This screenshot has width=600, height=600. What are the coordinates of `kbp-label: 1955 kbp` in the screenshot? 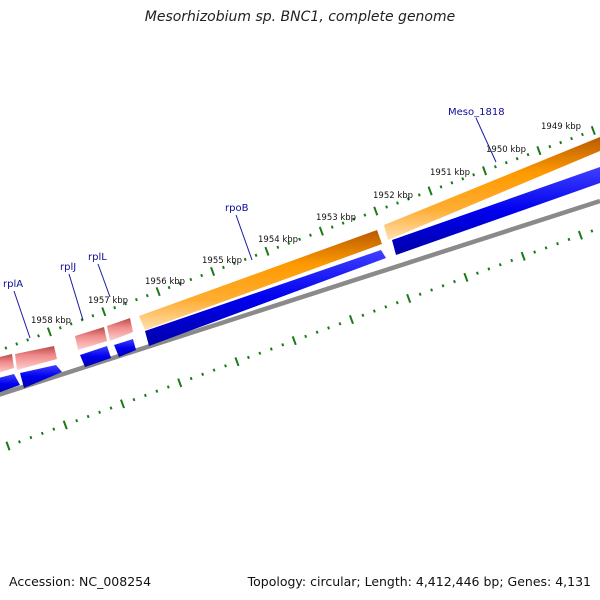 It's located at (222, 261).